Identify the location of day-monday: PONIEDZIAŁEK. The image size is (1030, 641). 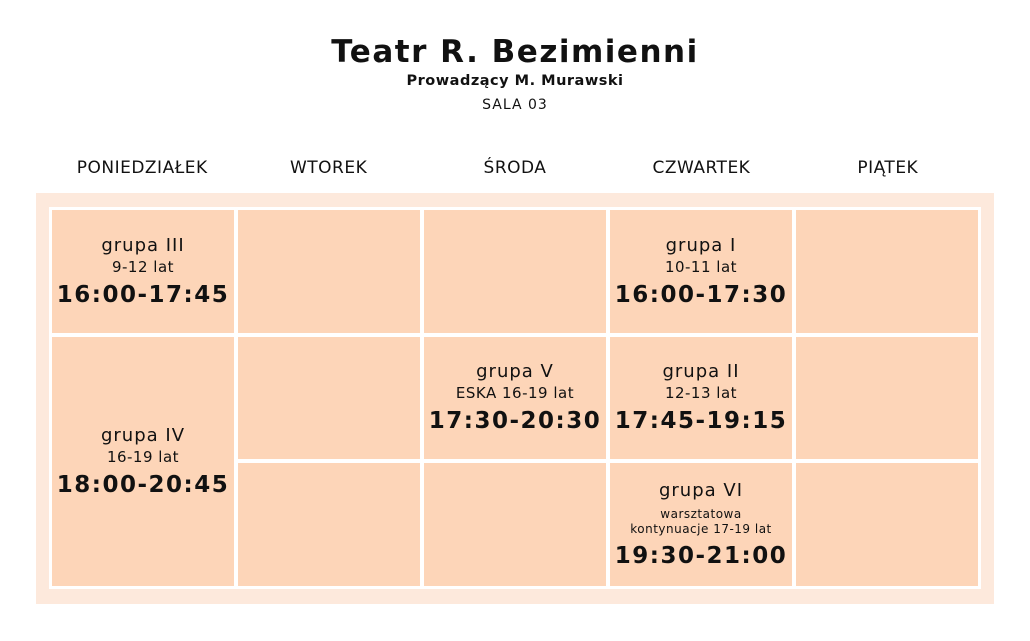
(142, 168).